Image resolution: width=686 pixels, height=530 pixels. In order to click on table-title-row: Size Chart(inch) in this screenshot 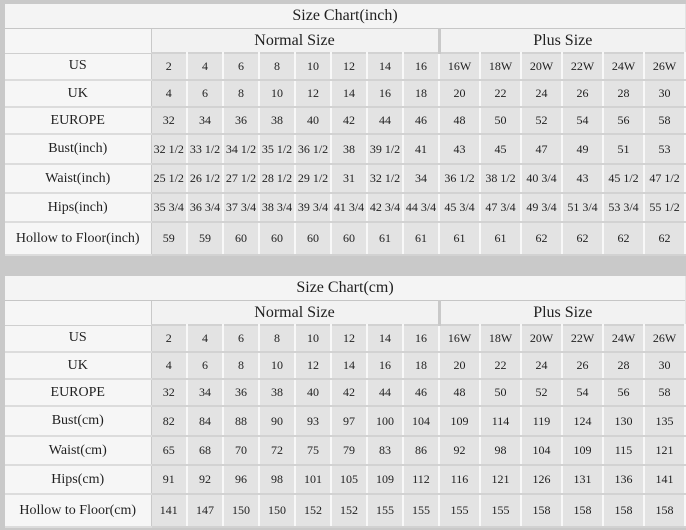, I will do `click(345, 16)`.